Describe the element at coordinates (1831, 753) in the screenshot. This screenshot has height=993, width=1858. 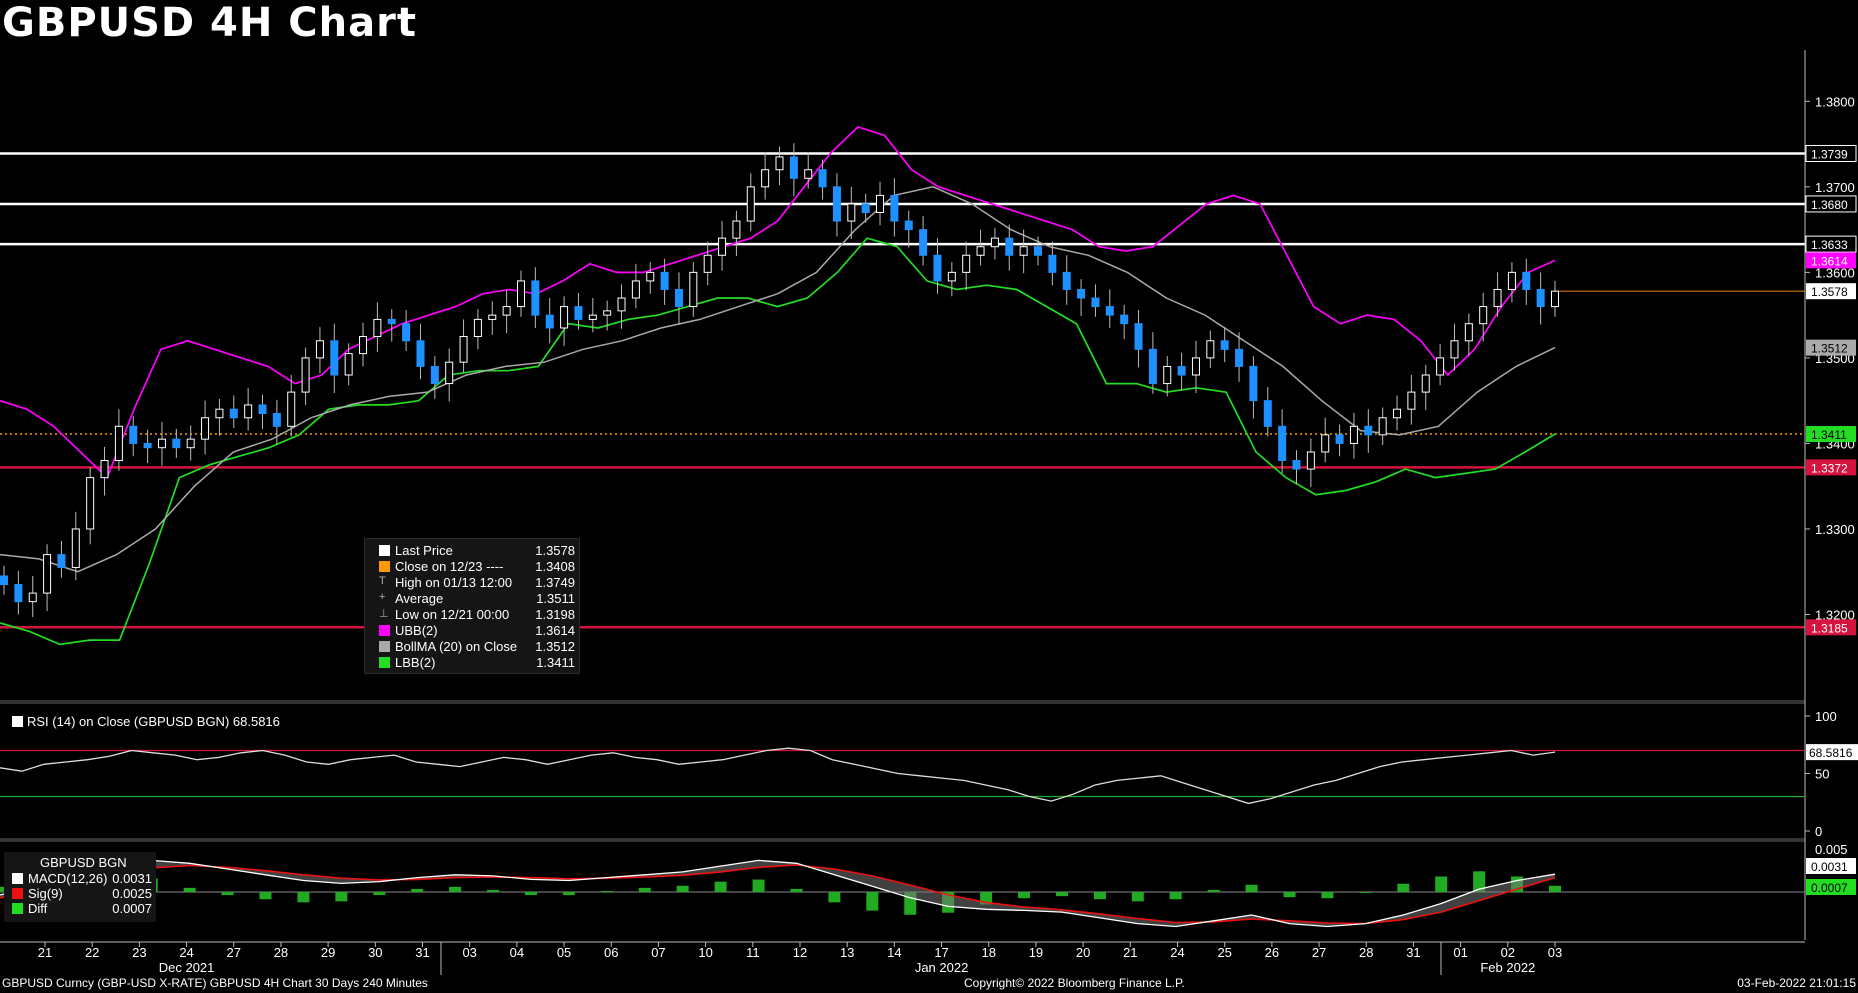
I see `rsi-value-tag: 68.5816` at that location.